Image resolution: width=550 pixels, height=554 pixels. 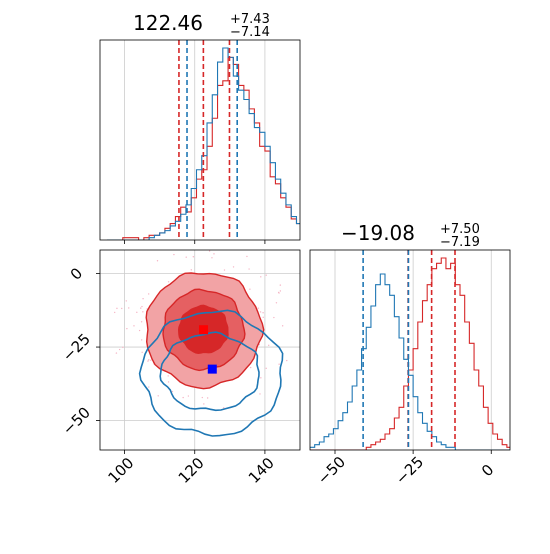 What do you see at coordinates (378, 233) in the screenshot?
I see `y-marginal-title-main: −19.08` at bounding box center [378, 233].